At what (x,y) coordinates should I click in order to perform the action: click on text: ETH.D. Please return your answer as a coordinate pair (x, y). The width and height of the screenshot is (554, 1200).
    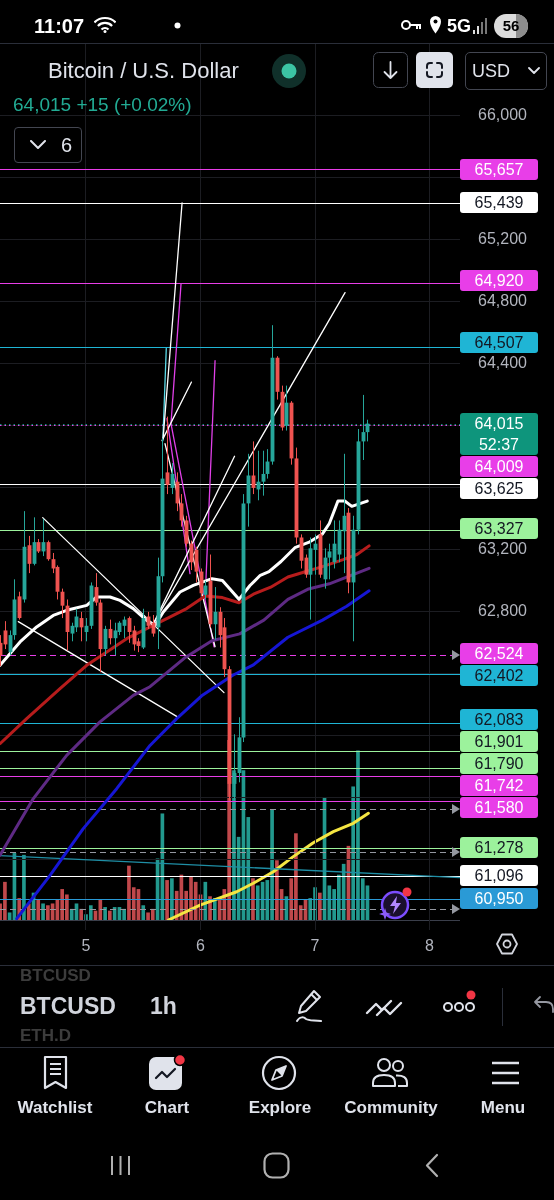
    Looking at the image, I should click on (45, 1036).